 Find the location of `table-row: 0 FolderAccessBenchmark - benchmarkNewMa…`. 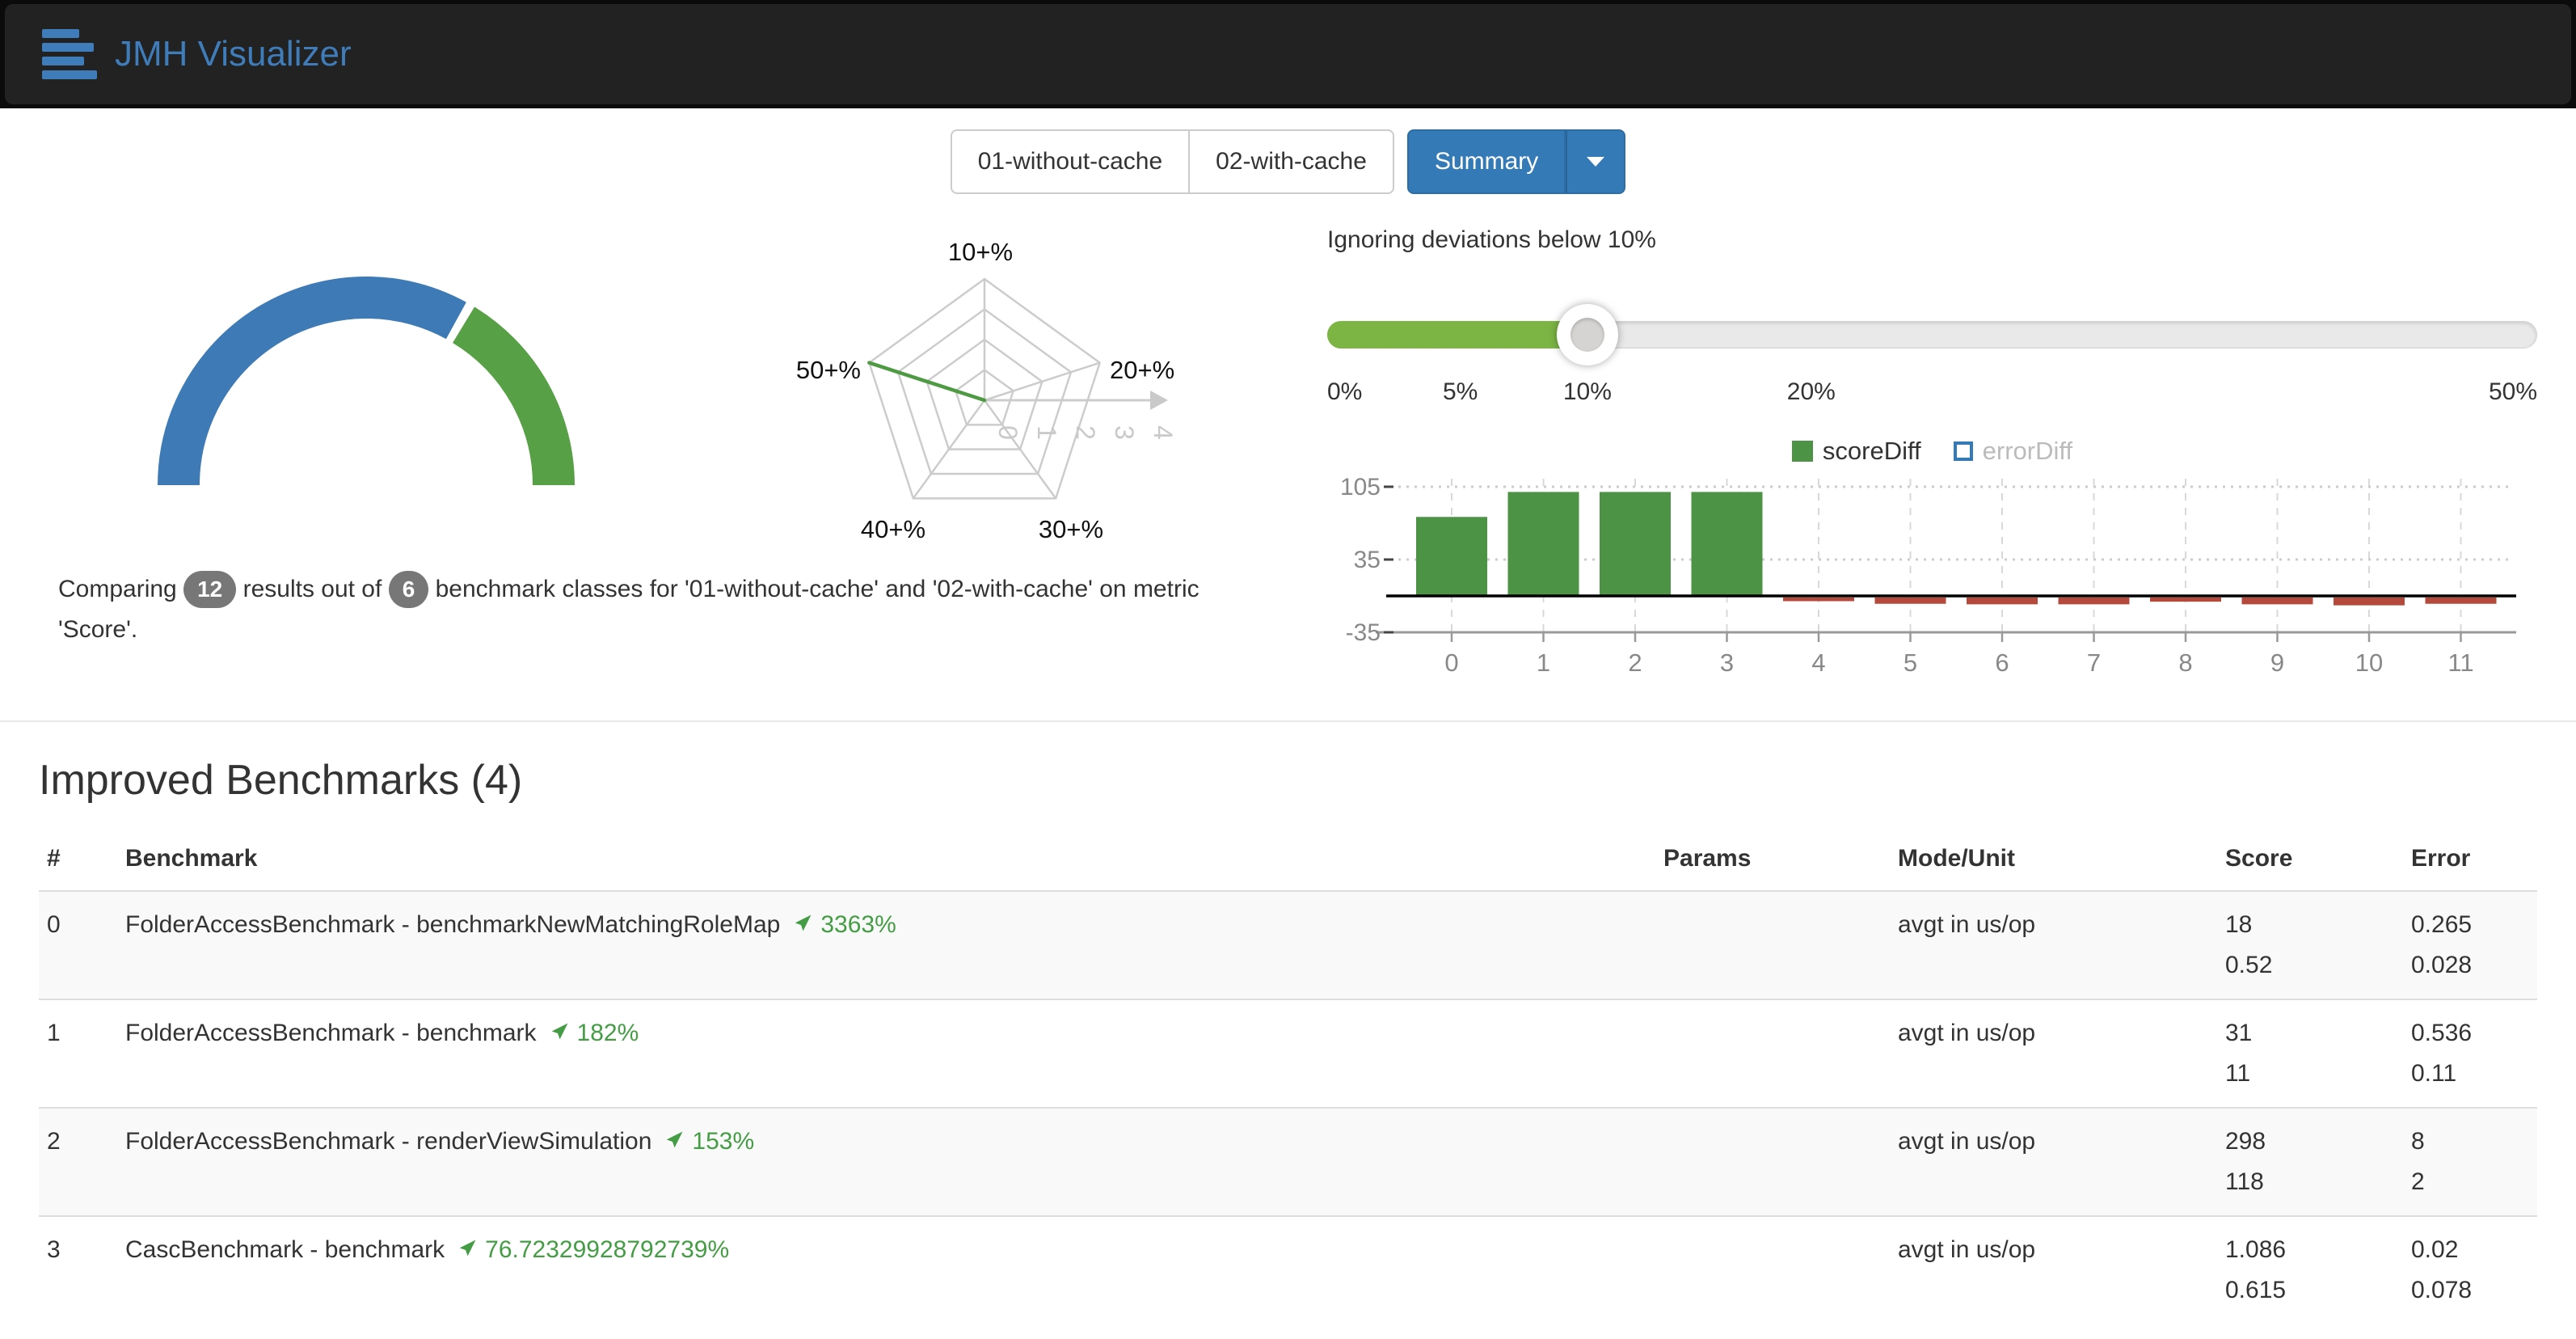

table-row: 0 FolderAccessBenchmark - benchmarkNewMa… is located at coordinates (1288, 944).